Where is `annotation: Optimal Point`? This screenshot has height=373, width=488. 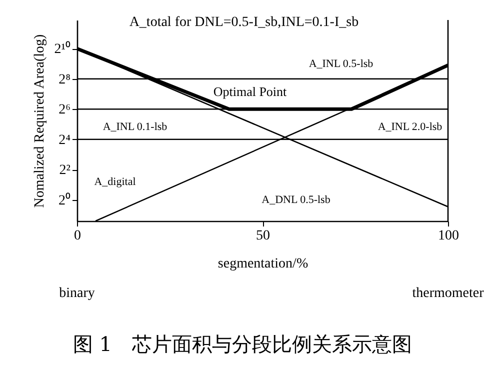 annotation: Optimal Point is located at coordinates (250, 91).